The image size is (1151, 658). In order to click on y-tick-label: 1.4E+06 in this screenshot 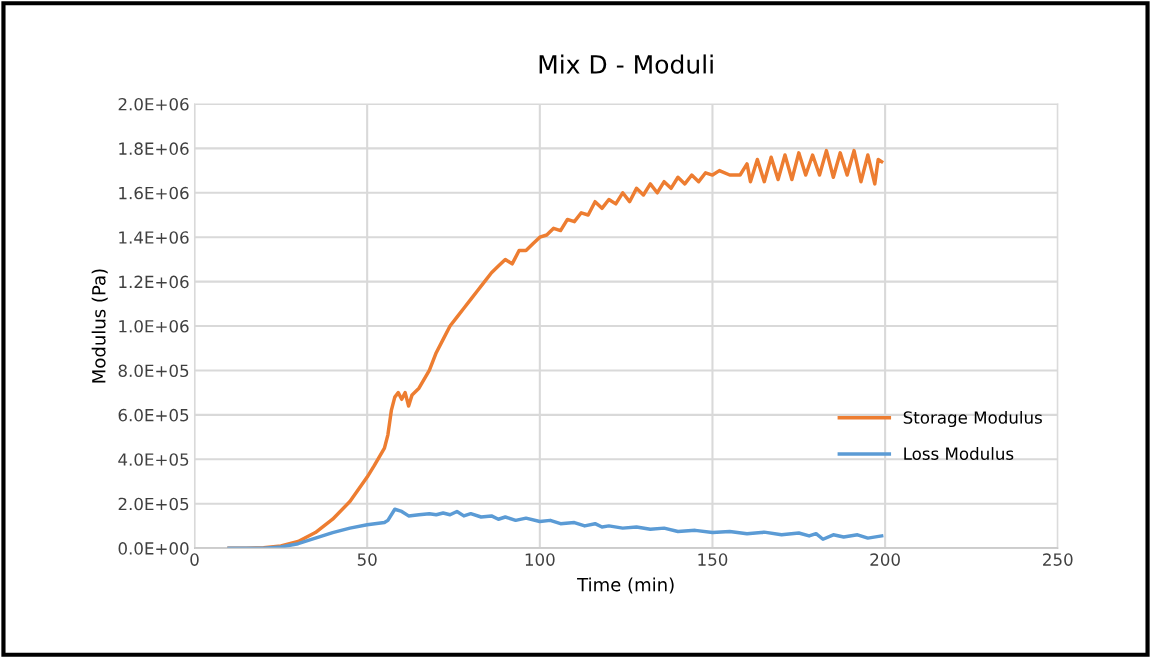, I will do `click(154, 237)`.